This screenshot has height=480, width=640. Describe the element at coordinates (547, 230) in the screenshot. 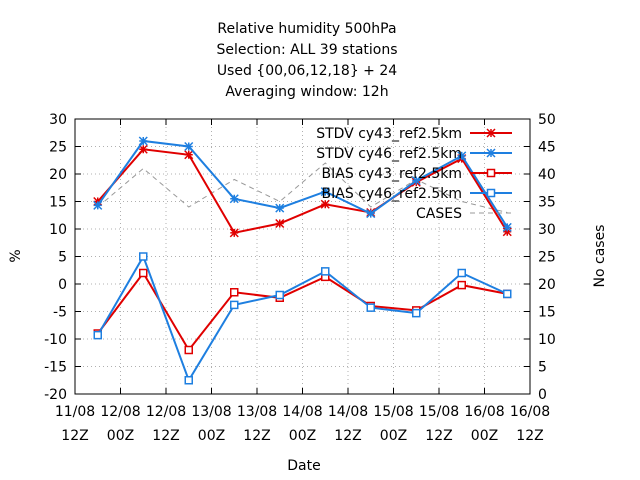

I see `y2-tick-label: 30` at that location.